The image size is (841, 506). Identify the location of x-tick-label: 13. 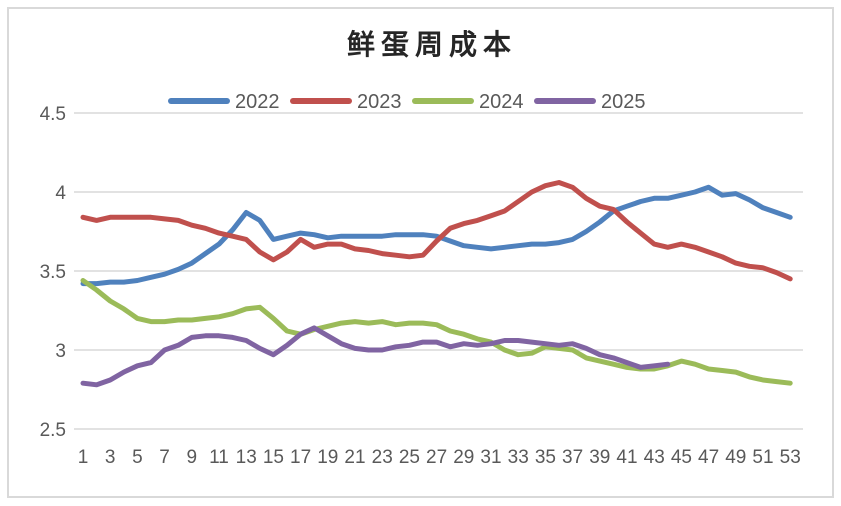
(246, 457).